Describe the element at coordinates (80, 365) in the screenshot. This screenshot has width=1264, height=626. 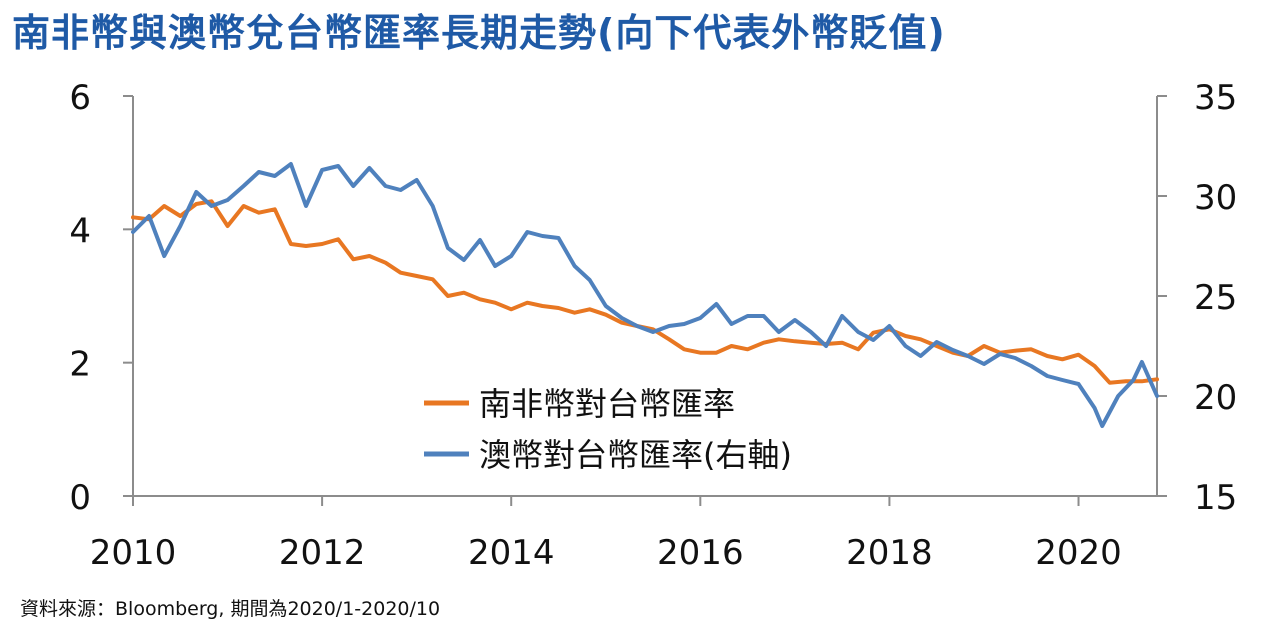
I see `left-y-tick-label: 2` at that location.